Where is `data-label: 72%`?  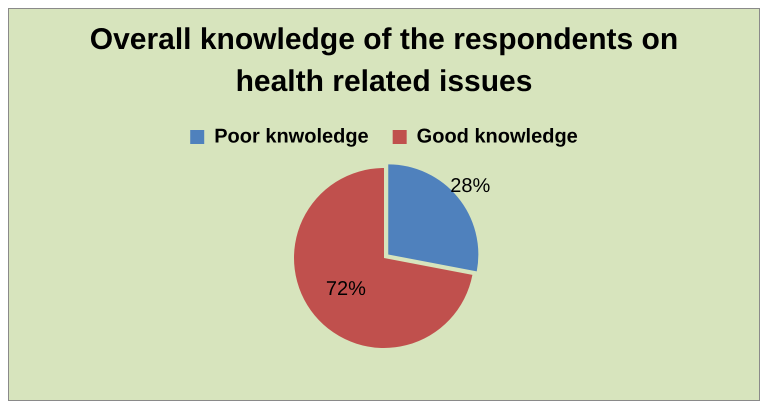
data-label: 72% is located at coordinates (346, 289).